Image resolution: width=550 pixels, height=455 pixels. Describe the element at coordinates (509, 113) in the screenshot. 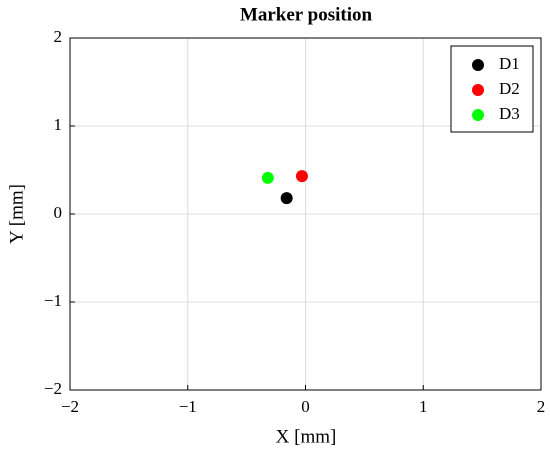

I see `legend-label: D3` at that location.